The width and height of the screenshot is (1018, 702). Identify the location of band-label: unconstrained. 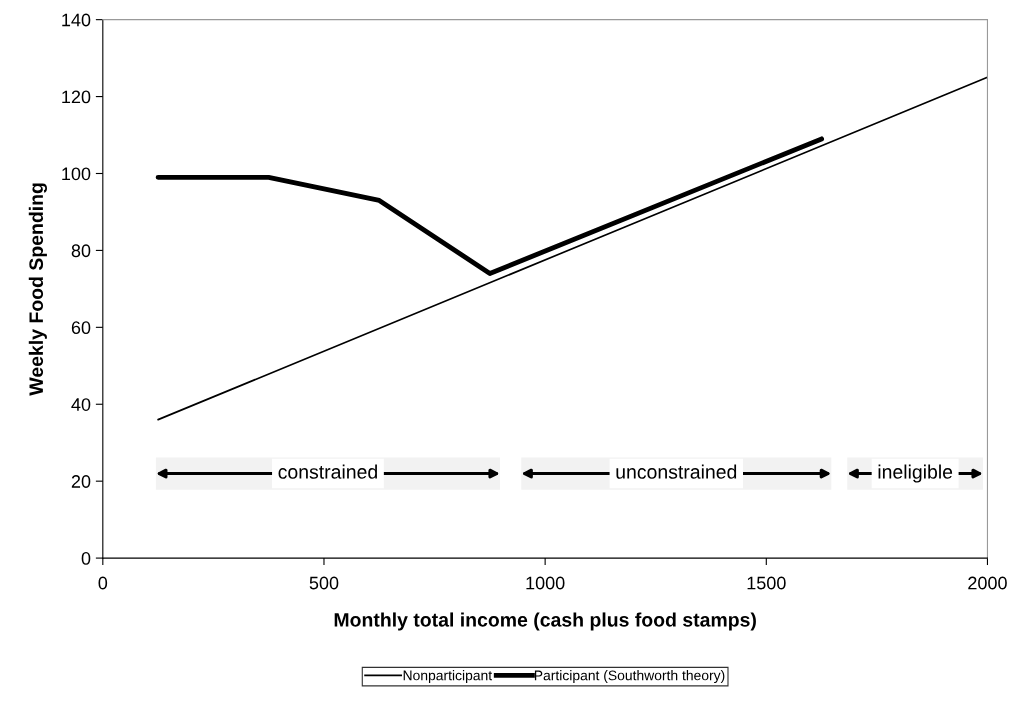
(676, 471).